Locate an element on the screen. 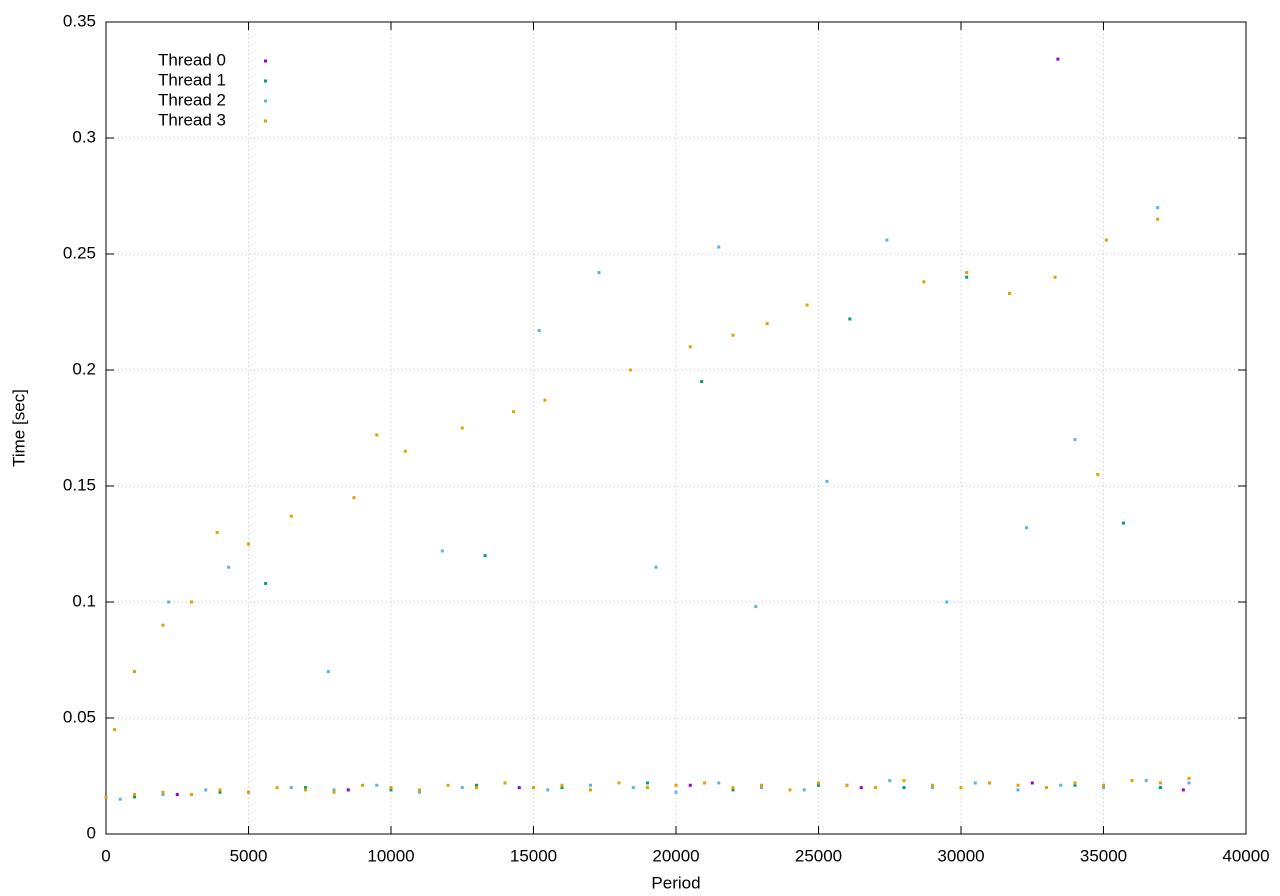 The height and width of the screenshot is (896, 1280). y-tick-label: 0.2 is located at coordinates (84, 368).